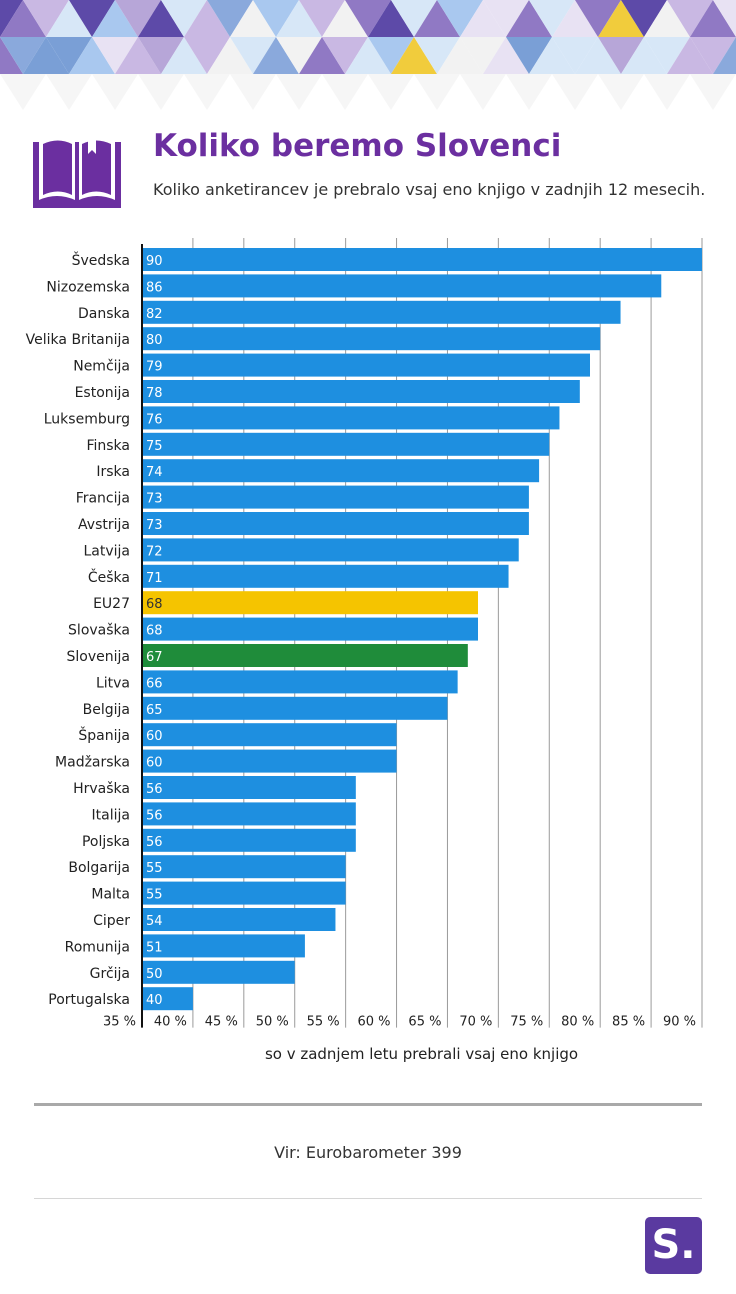 The image size is (736, 1294). What do you see at coordinates (154, 895) in the screenshot?
I see `value-label: 55` at bounding box center [154, 895].